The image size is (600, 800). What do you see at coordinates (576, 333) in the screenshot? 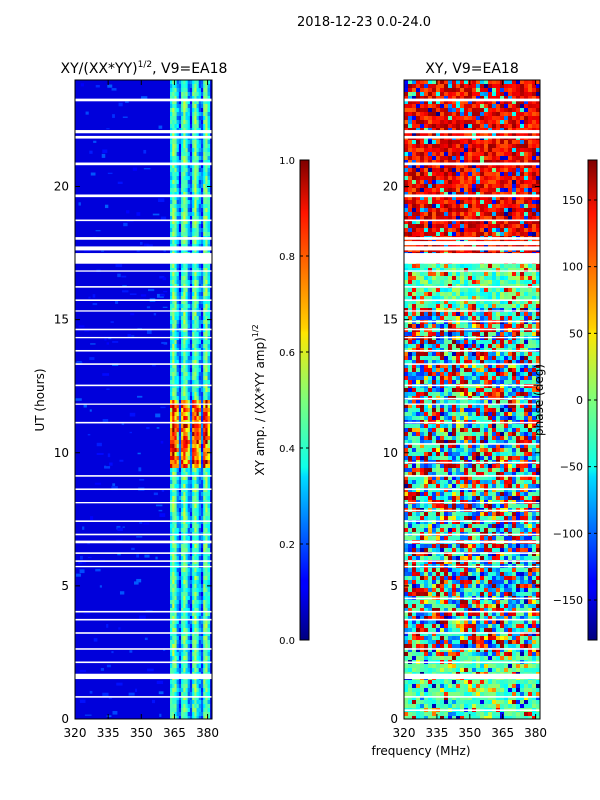
I see `phase-colorbar-tick-label: 50` at bounding box center [576, 333].